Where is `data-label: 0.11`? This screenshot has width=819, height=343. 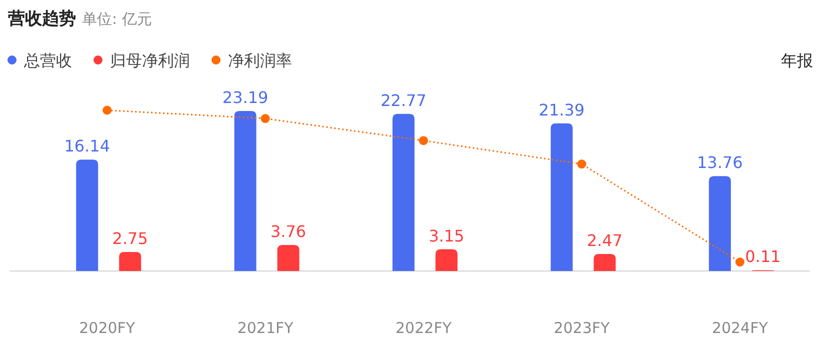
data-label: 0.11 is located at coordinates (763, 256).